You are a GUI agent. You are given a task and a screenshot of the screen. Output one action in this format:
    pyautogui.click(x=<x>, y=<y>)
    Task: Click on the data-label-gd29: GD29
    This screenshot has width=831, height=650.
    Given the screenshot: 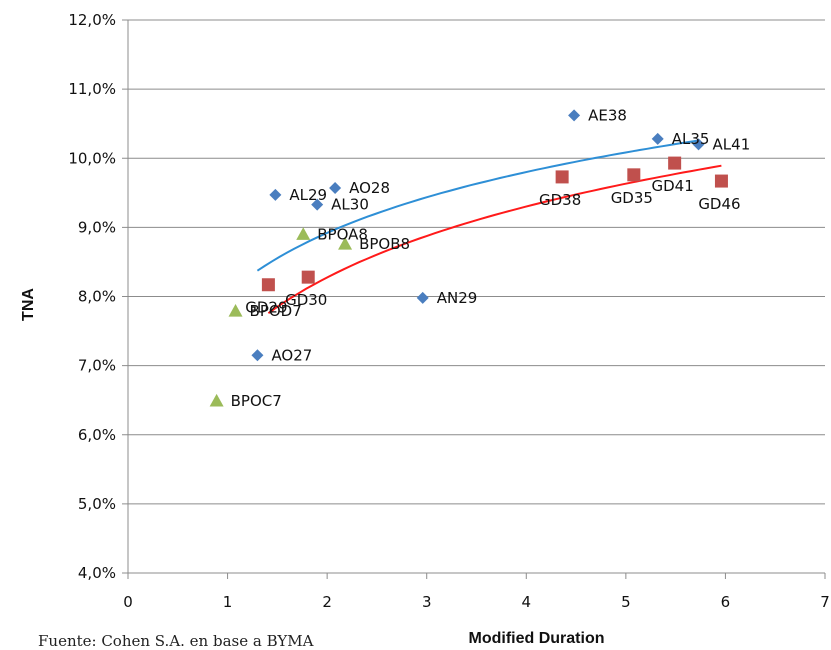 What is the action you would take?
    pyautogui.click(x=266, y=308)
    